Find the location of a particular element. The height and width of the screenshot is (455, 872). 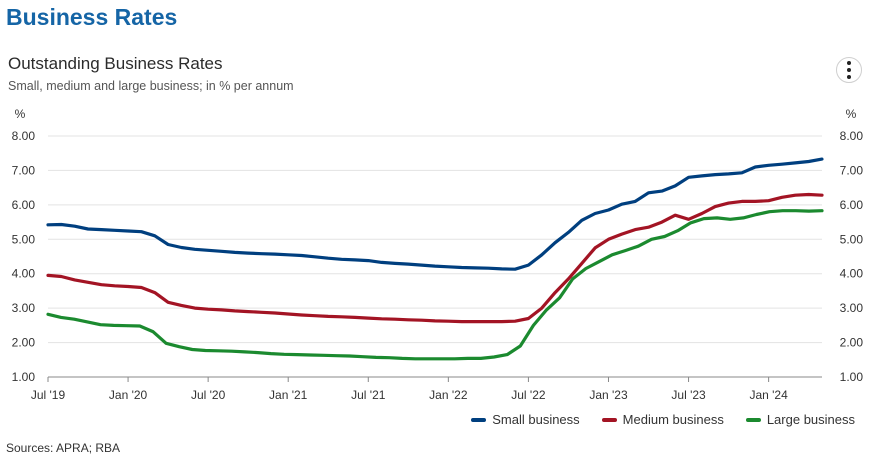

source-note: Sources: APRA; RBA is located at coordinates (63, 448).